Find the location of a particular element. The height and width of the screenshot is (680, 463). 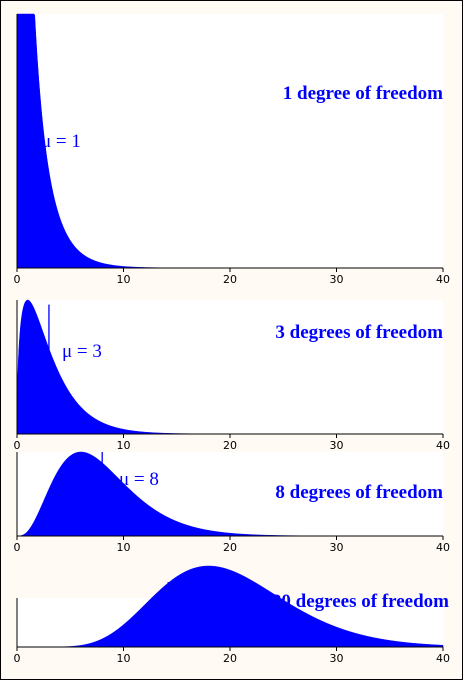

chart-title: 8 degrees of freedom is located at coordinates (359, 492).